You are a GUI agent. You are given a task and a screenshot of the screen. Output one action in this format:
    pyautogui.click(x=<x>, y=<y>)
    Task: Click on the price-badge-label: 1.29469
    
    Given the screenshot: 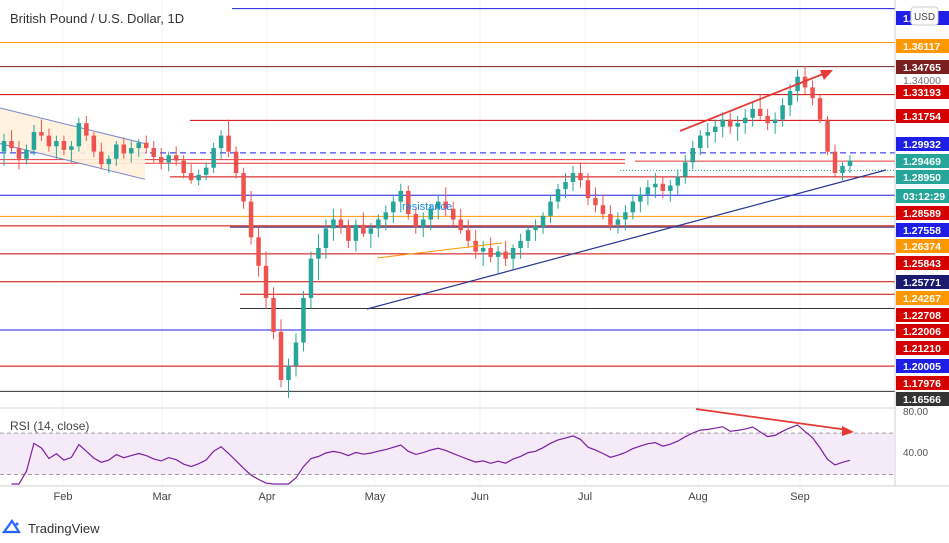 What is the action you would take?
    pyautogui.click(x=922, y=162)
    